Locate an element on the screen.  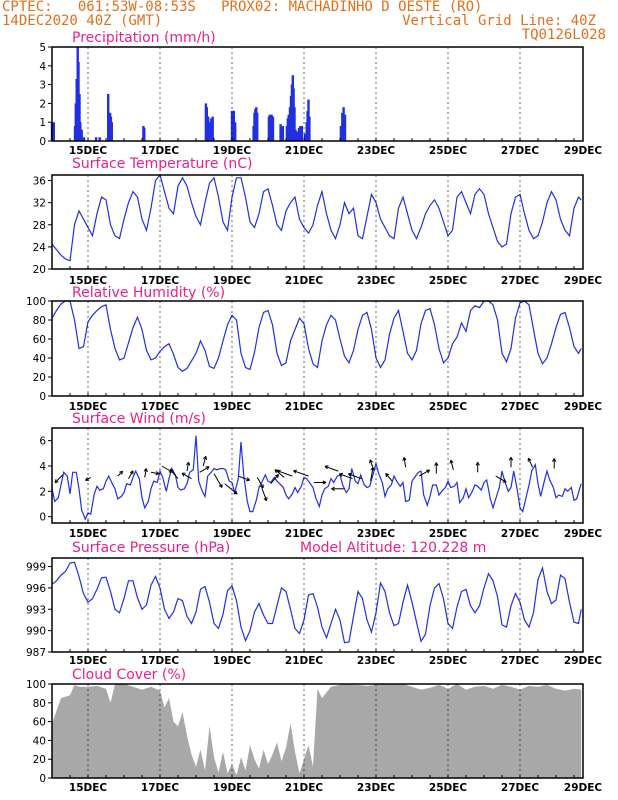
y-tick-label: 987 is located at coordinates (36, 653).